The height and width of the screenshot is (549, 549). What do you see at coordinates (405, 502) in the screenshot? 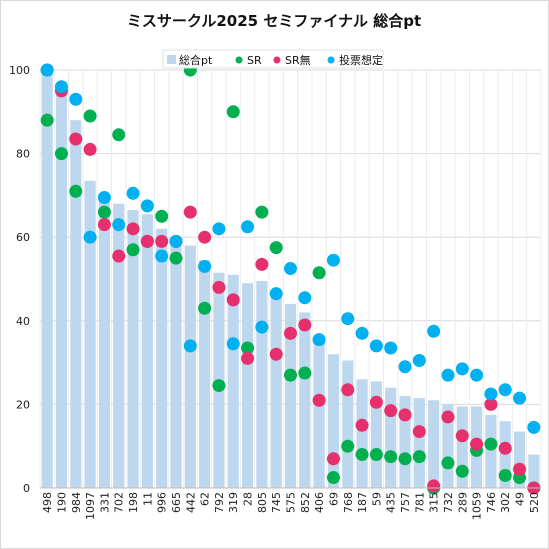
I see `x-tick-label: 757` at bounding box center [405, 502].